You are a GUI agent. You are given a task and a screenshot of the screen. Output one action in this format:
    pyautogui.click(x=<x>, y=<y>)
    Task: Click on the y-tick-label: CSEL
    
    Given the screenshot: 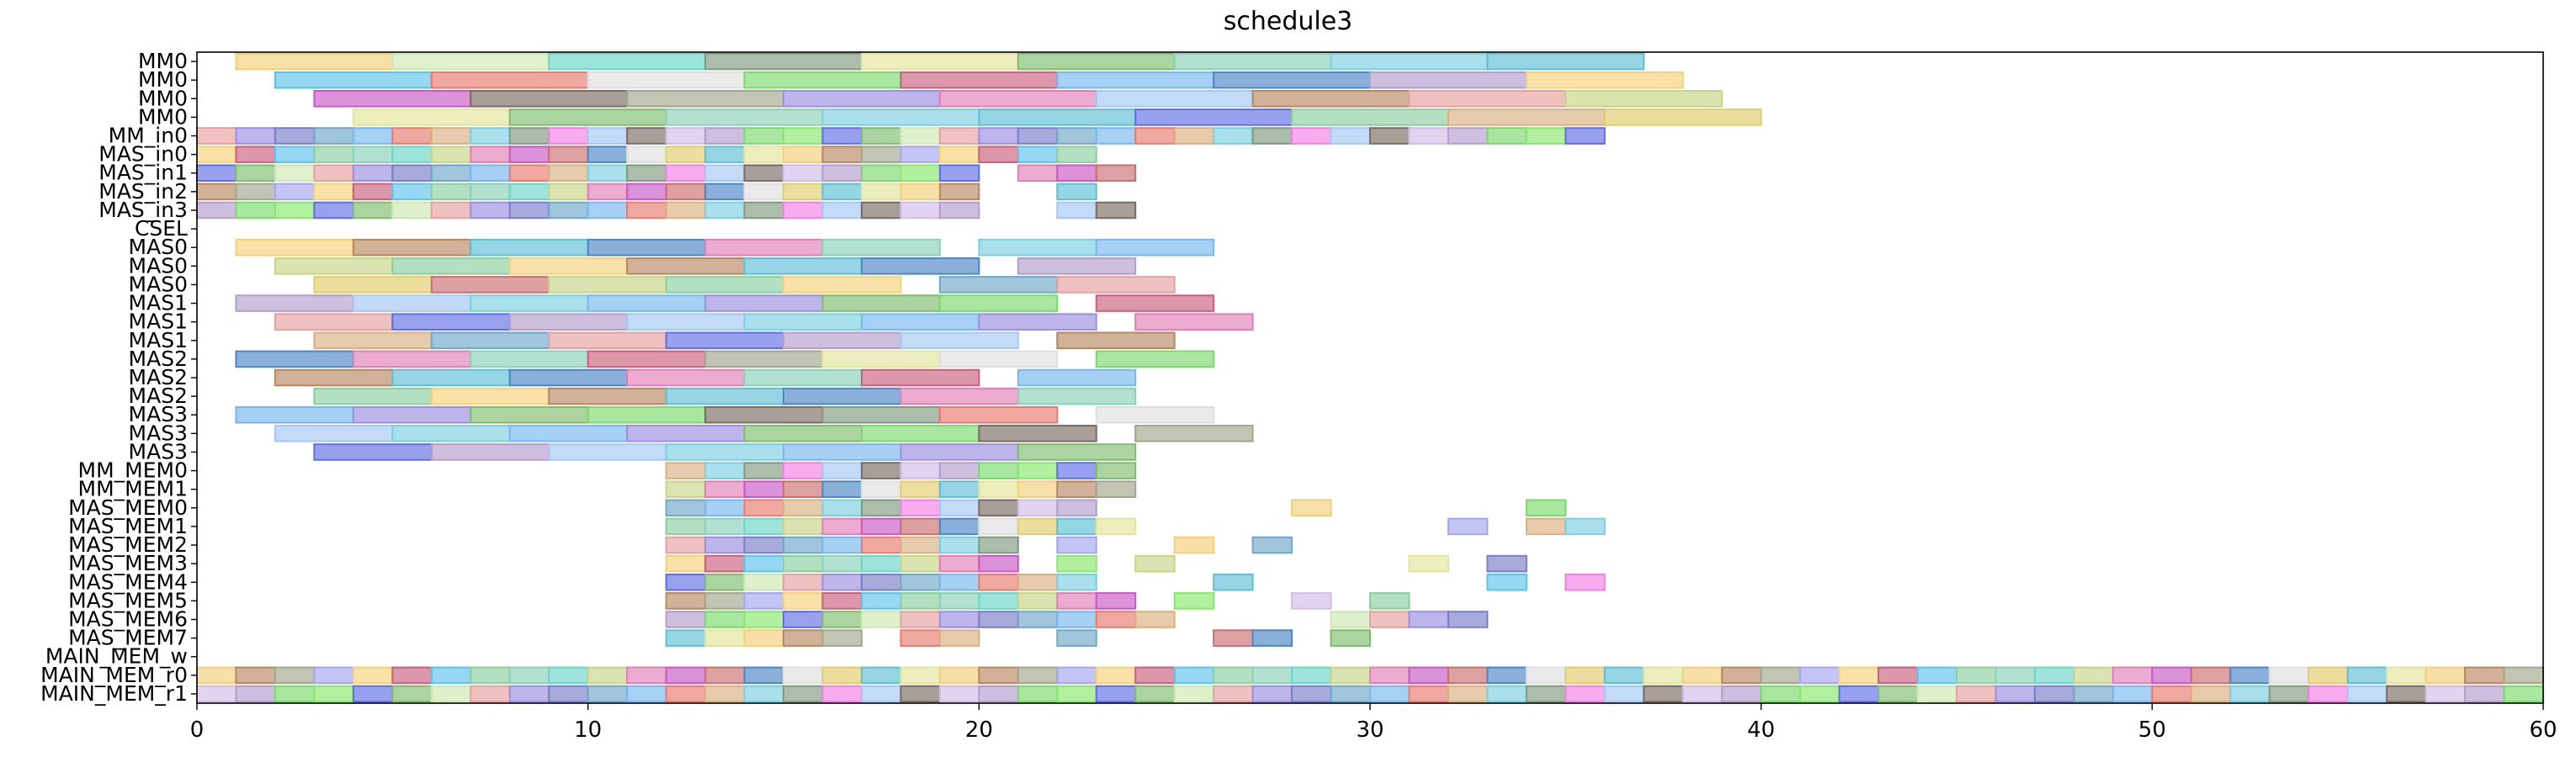 What is the action you would take?
    pyautogui.click(x=162, y=228)
    